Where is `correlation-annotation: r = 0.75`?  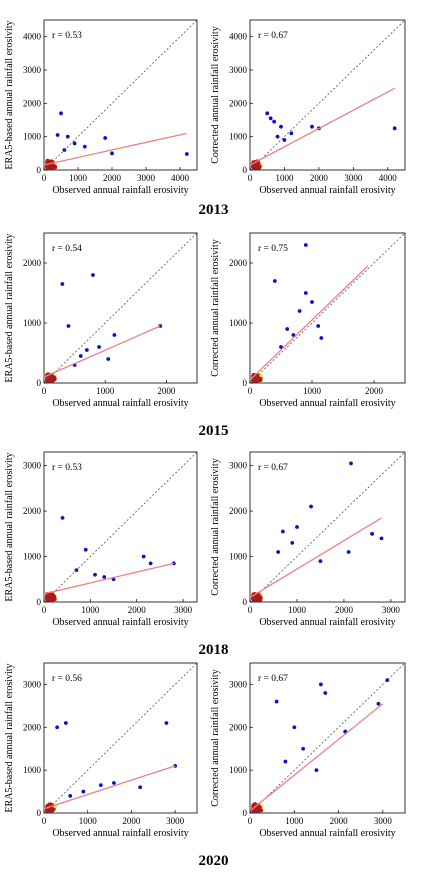 correlation-annotation: r = 0.75 is located at coordinates (273, 249).